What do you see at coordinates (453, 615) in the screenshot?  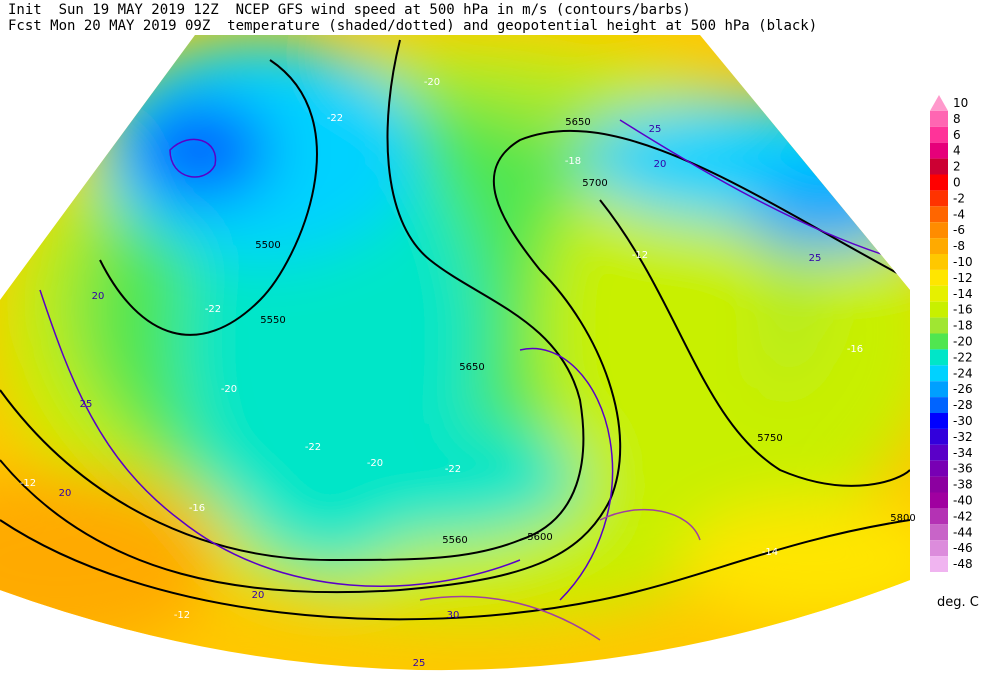 I see `wind-label: 30` at bounding box center [453, 615].